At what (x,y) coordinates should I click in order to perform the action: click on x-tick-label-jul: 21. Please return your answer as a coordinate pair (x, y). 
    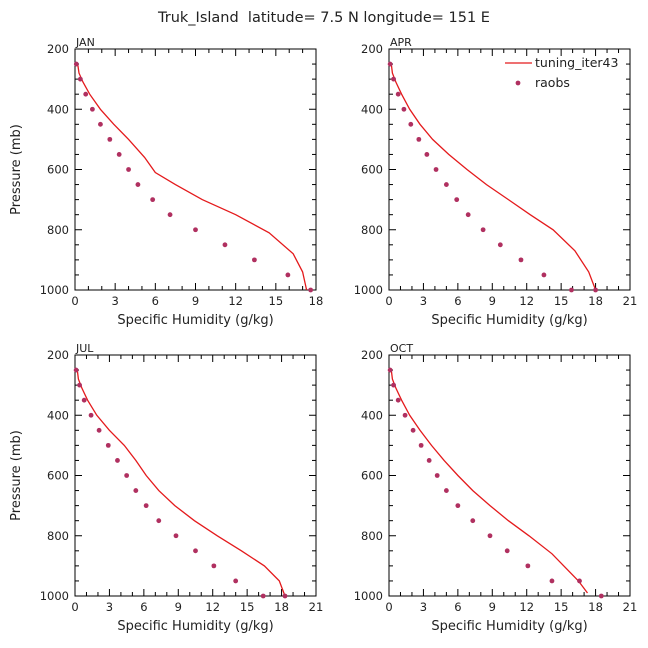
    Looking at the image, I should click on (316, 607).